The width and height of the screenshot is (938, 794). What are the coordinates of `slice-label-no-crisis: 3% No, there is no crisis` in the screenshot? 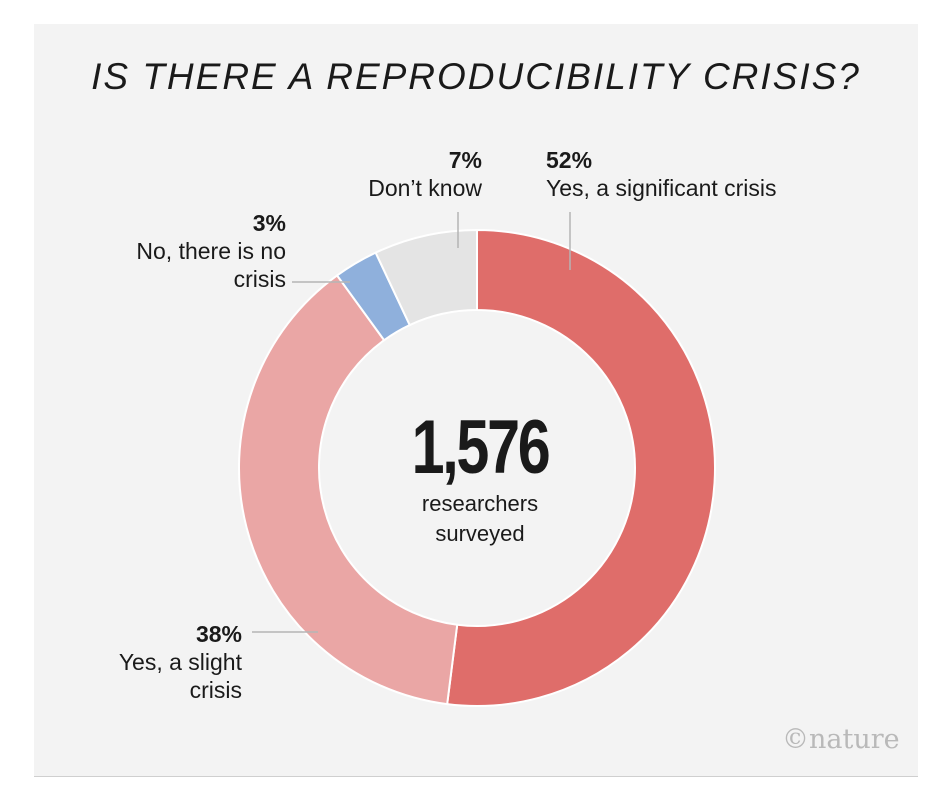 It's located at (188, 251).